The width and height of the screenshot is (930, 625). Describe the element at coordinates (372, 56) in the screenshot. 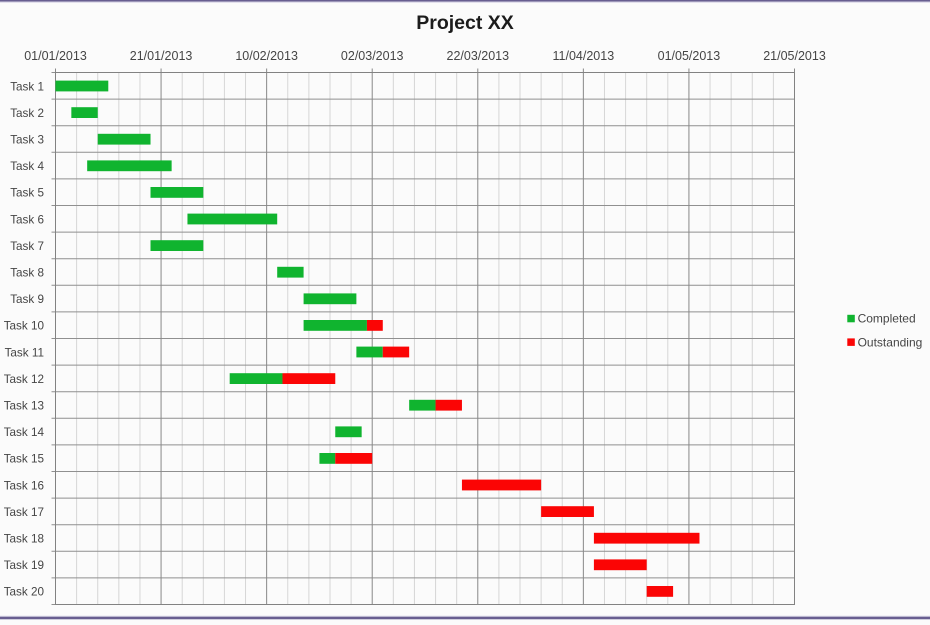

I see `svg-text: 02/03/2013` at that location.